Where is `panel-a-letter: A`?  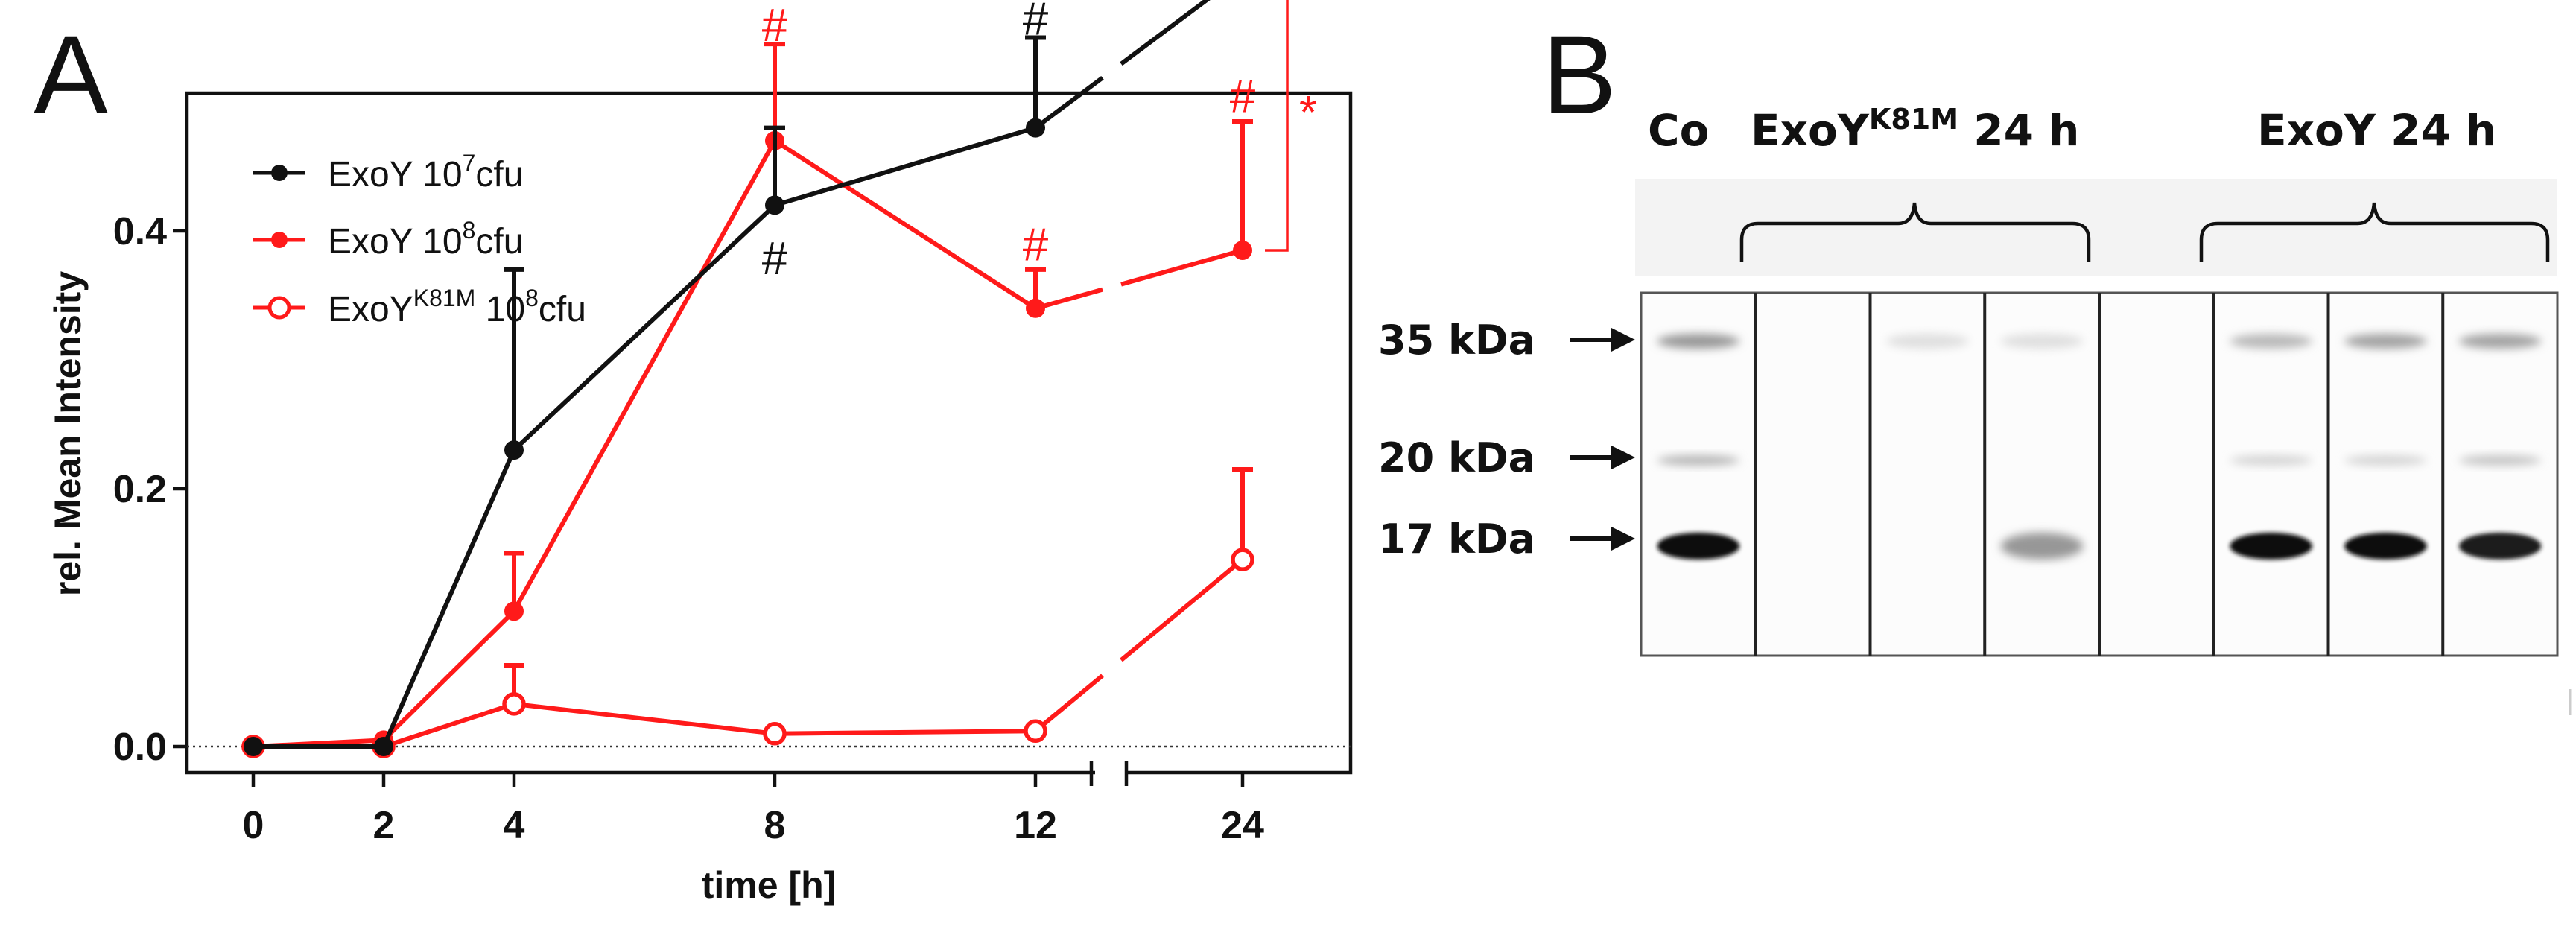 panel-a-letter: A is located at coordinates (71, 75).